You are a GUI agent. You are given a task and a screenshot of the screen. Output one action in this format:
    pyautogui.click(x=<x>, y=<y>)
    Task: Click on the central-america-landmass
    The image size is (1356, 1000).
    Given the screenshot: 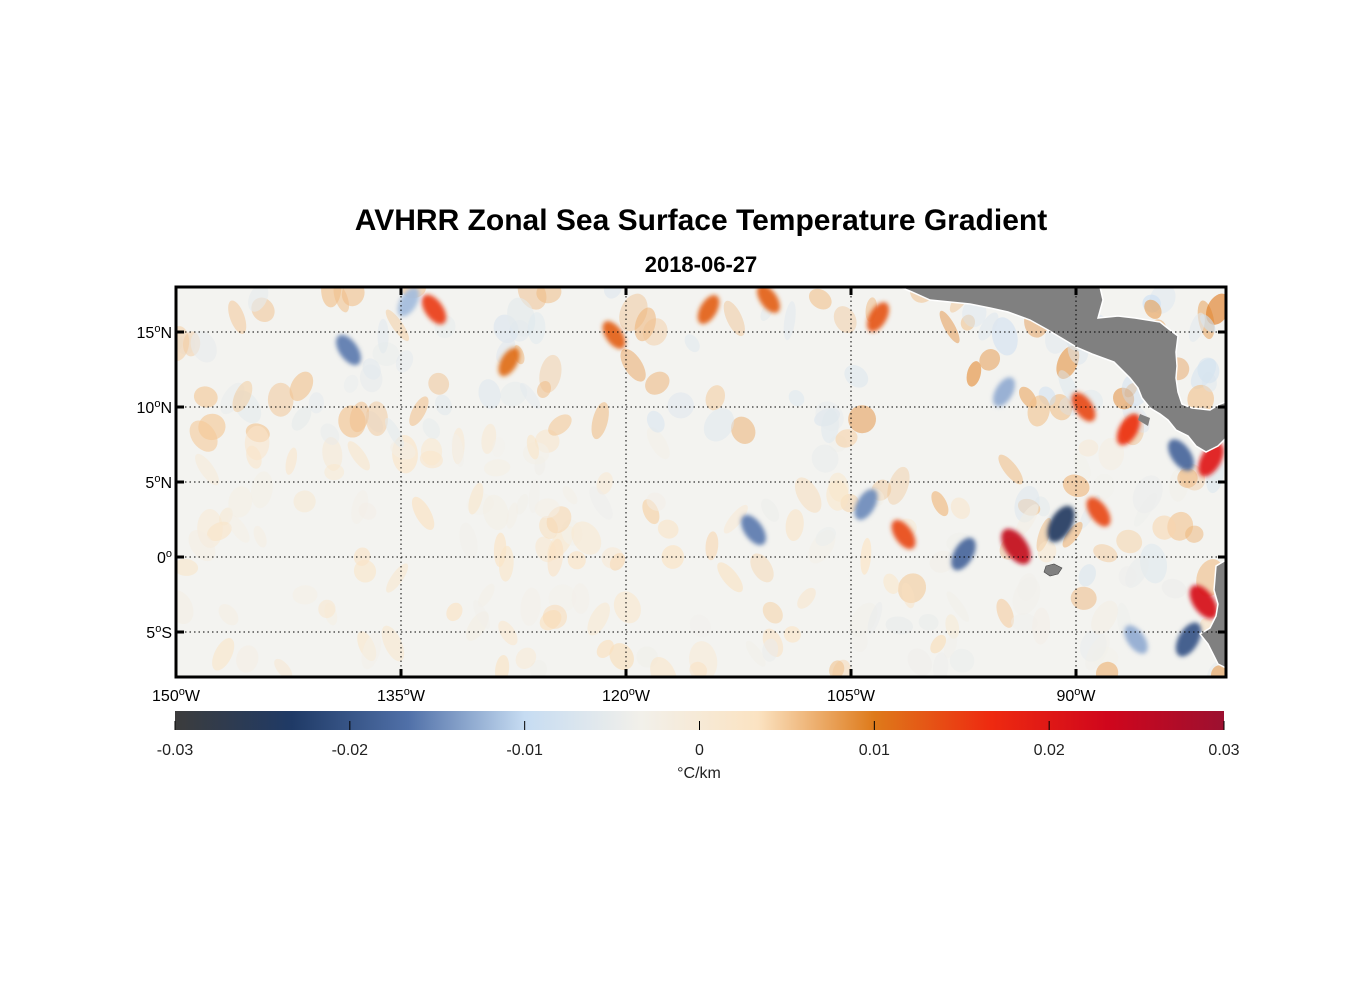 What is the action you would take?
    pyautogui.click(x=1062, y=370)
    